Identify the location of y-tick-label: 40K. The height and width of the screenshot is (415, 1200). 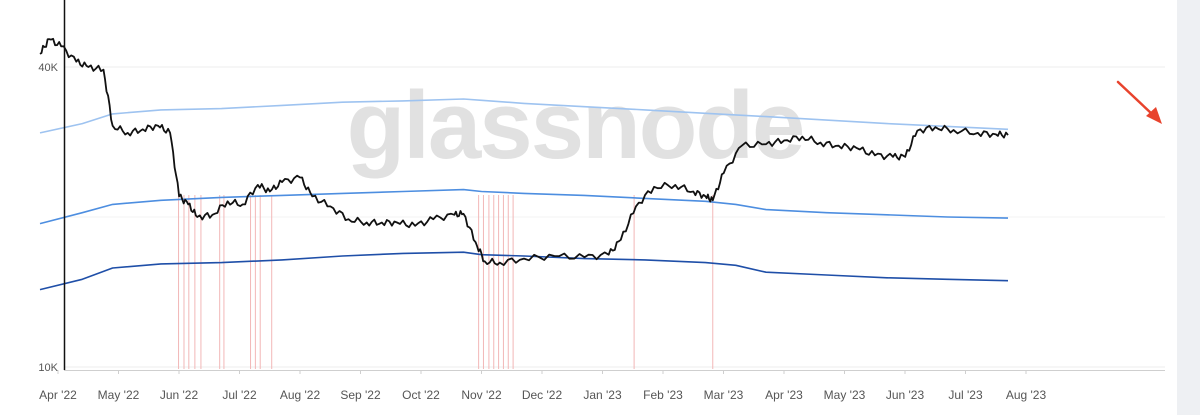
(48, 68).